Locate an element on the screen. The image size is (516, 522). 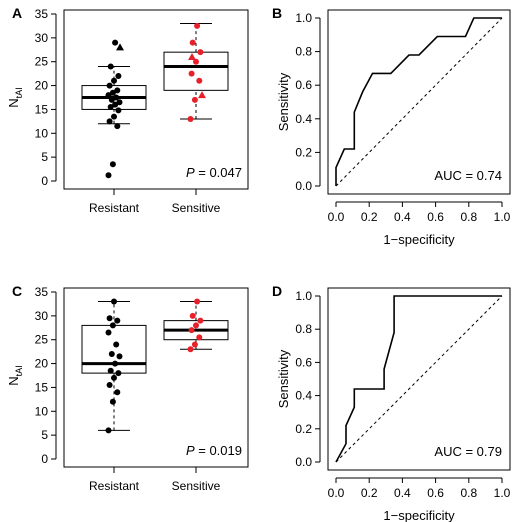
auc-label: AUC = 0.79 is located at coordinates (468, 451).